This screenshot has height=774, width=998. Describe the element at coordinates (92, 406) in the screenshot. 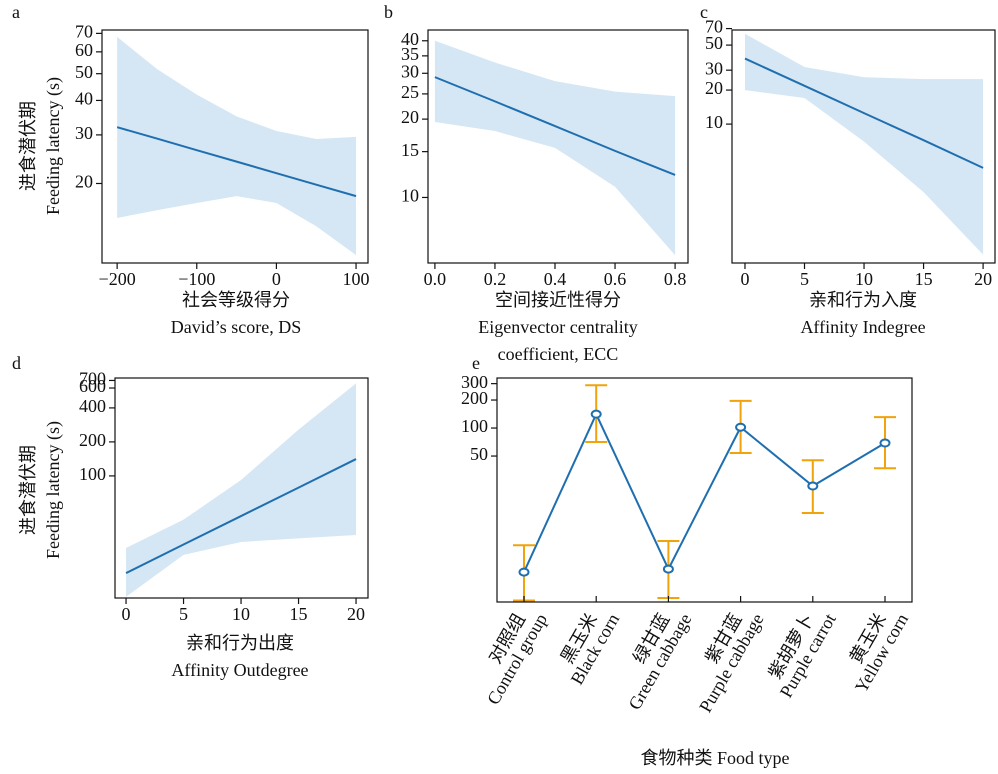

I see `y-tick-label: 400` at that location.